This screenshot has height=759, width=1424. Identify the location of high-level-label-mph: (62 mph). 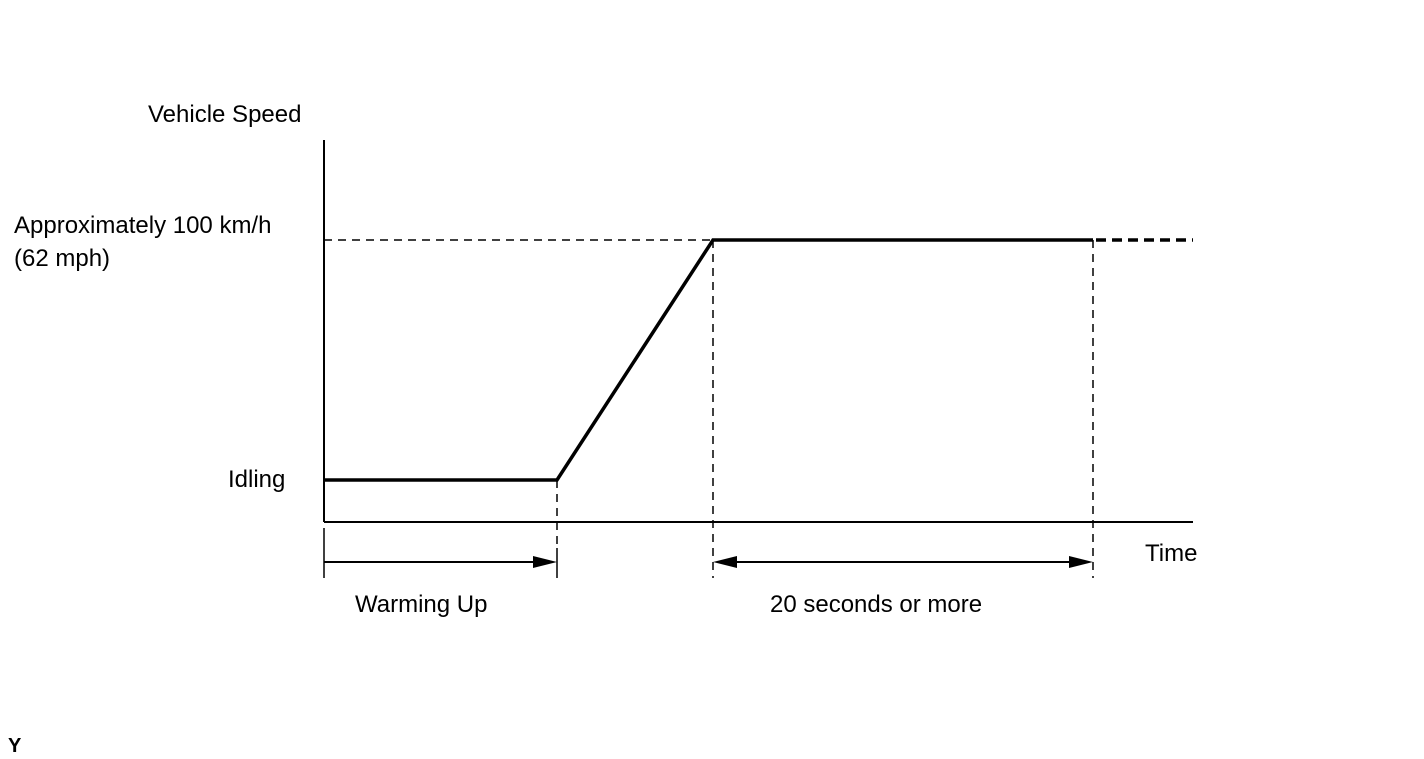
(62, 258).